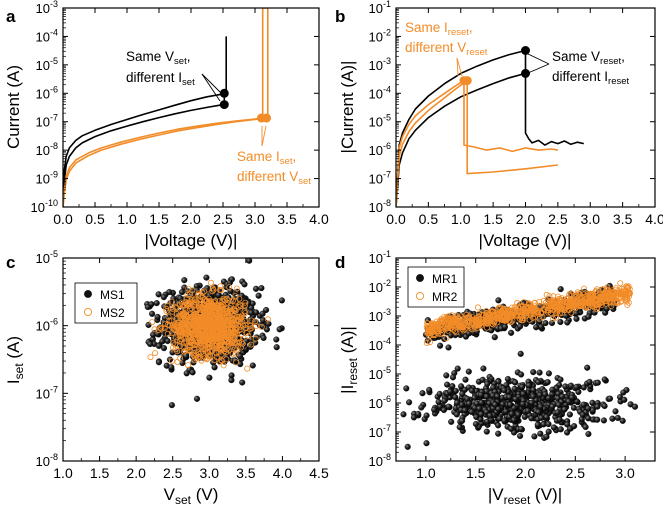  What do you see at coordinates (63, 219) in the screenshot?
I see `x-tick-label: 0.0` at bounding box center [63, 219].